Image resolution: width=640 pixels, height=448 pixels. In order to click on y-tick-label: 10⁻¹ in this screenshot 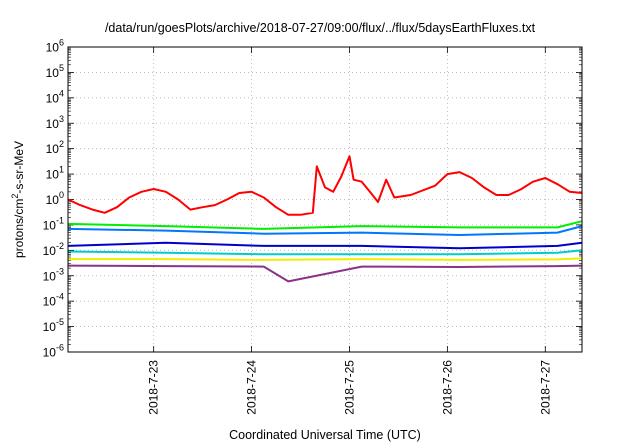, I will do `click(53, 223)`.